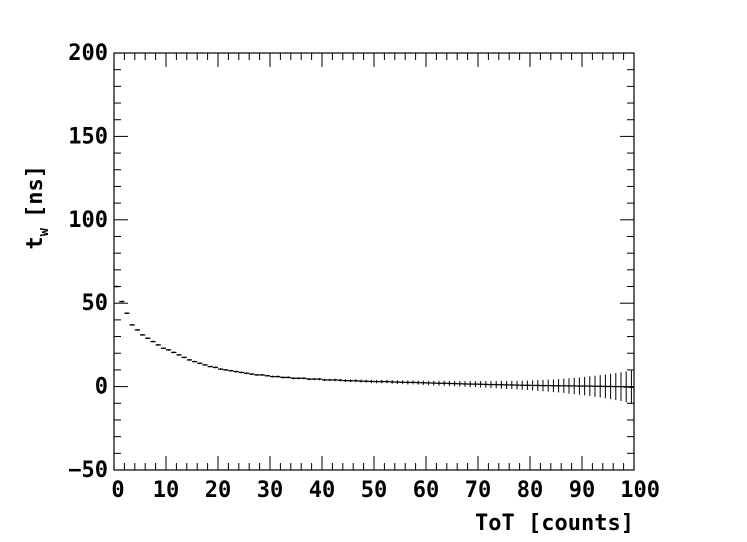  Describe the element at coordinates (88, 53) in the screenshot. I see `y-tick-label: 200` at that location.